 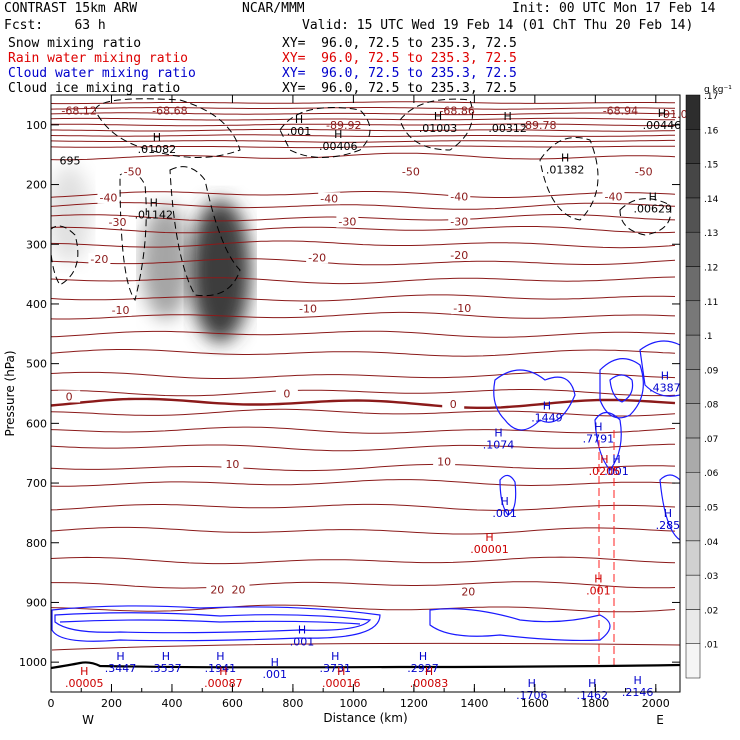 I want to click on legend-cloudice-xy: XY= 96.0, 72.5 to 235.3, 72.5, so click(x=399, y=88).